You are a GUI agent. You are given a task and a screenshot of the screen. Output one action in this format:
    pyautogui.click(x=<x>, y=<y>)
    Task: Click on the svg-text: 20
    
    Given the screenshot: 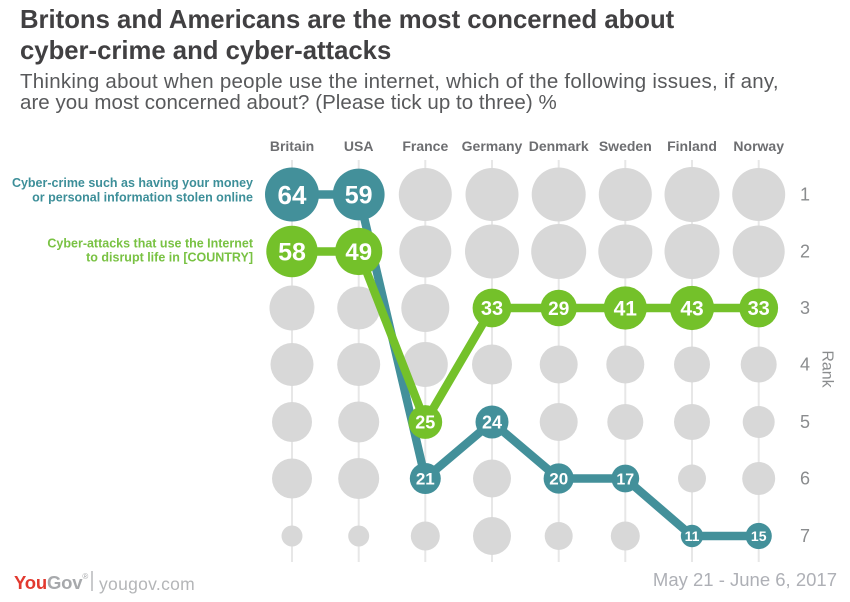 What is the action you would take?
    pyautogui.click(x=558, y=479)
    